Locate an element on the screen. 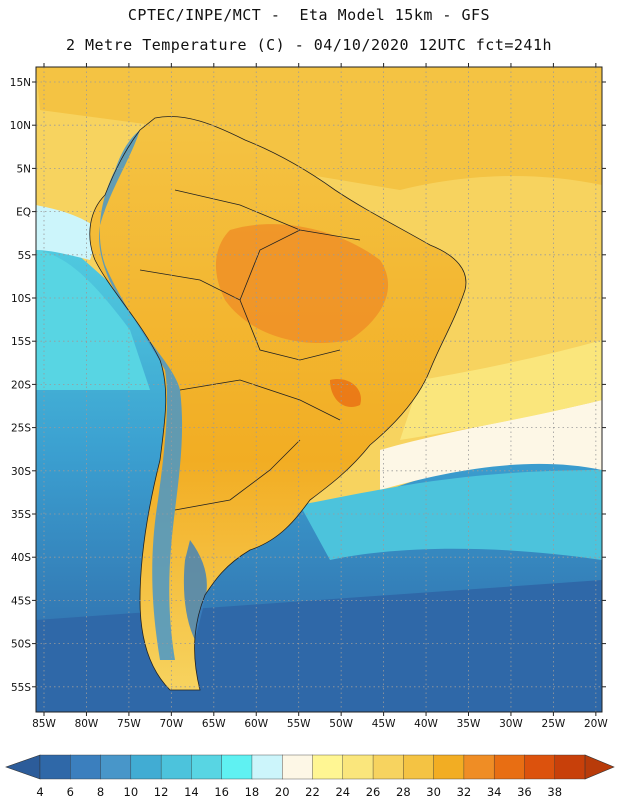 The image size is (618, 800). lon-label: 45W is located at coordinates (384, 724).